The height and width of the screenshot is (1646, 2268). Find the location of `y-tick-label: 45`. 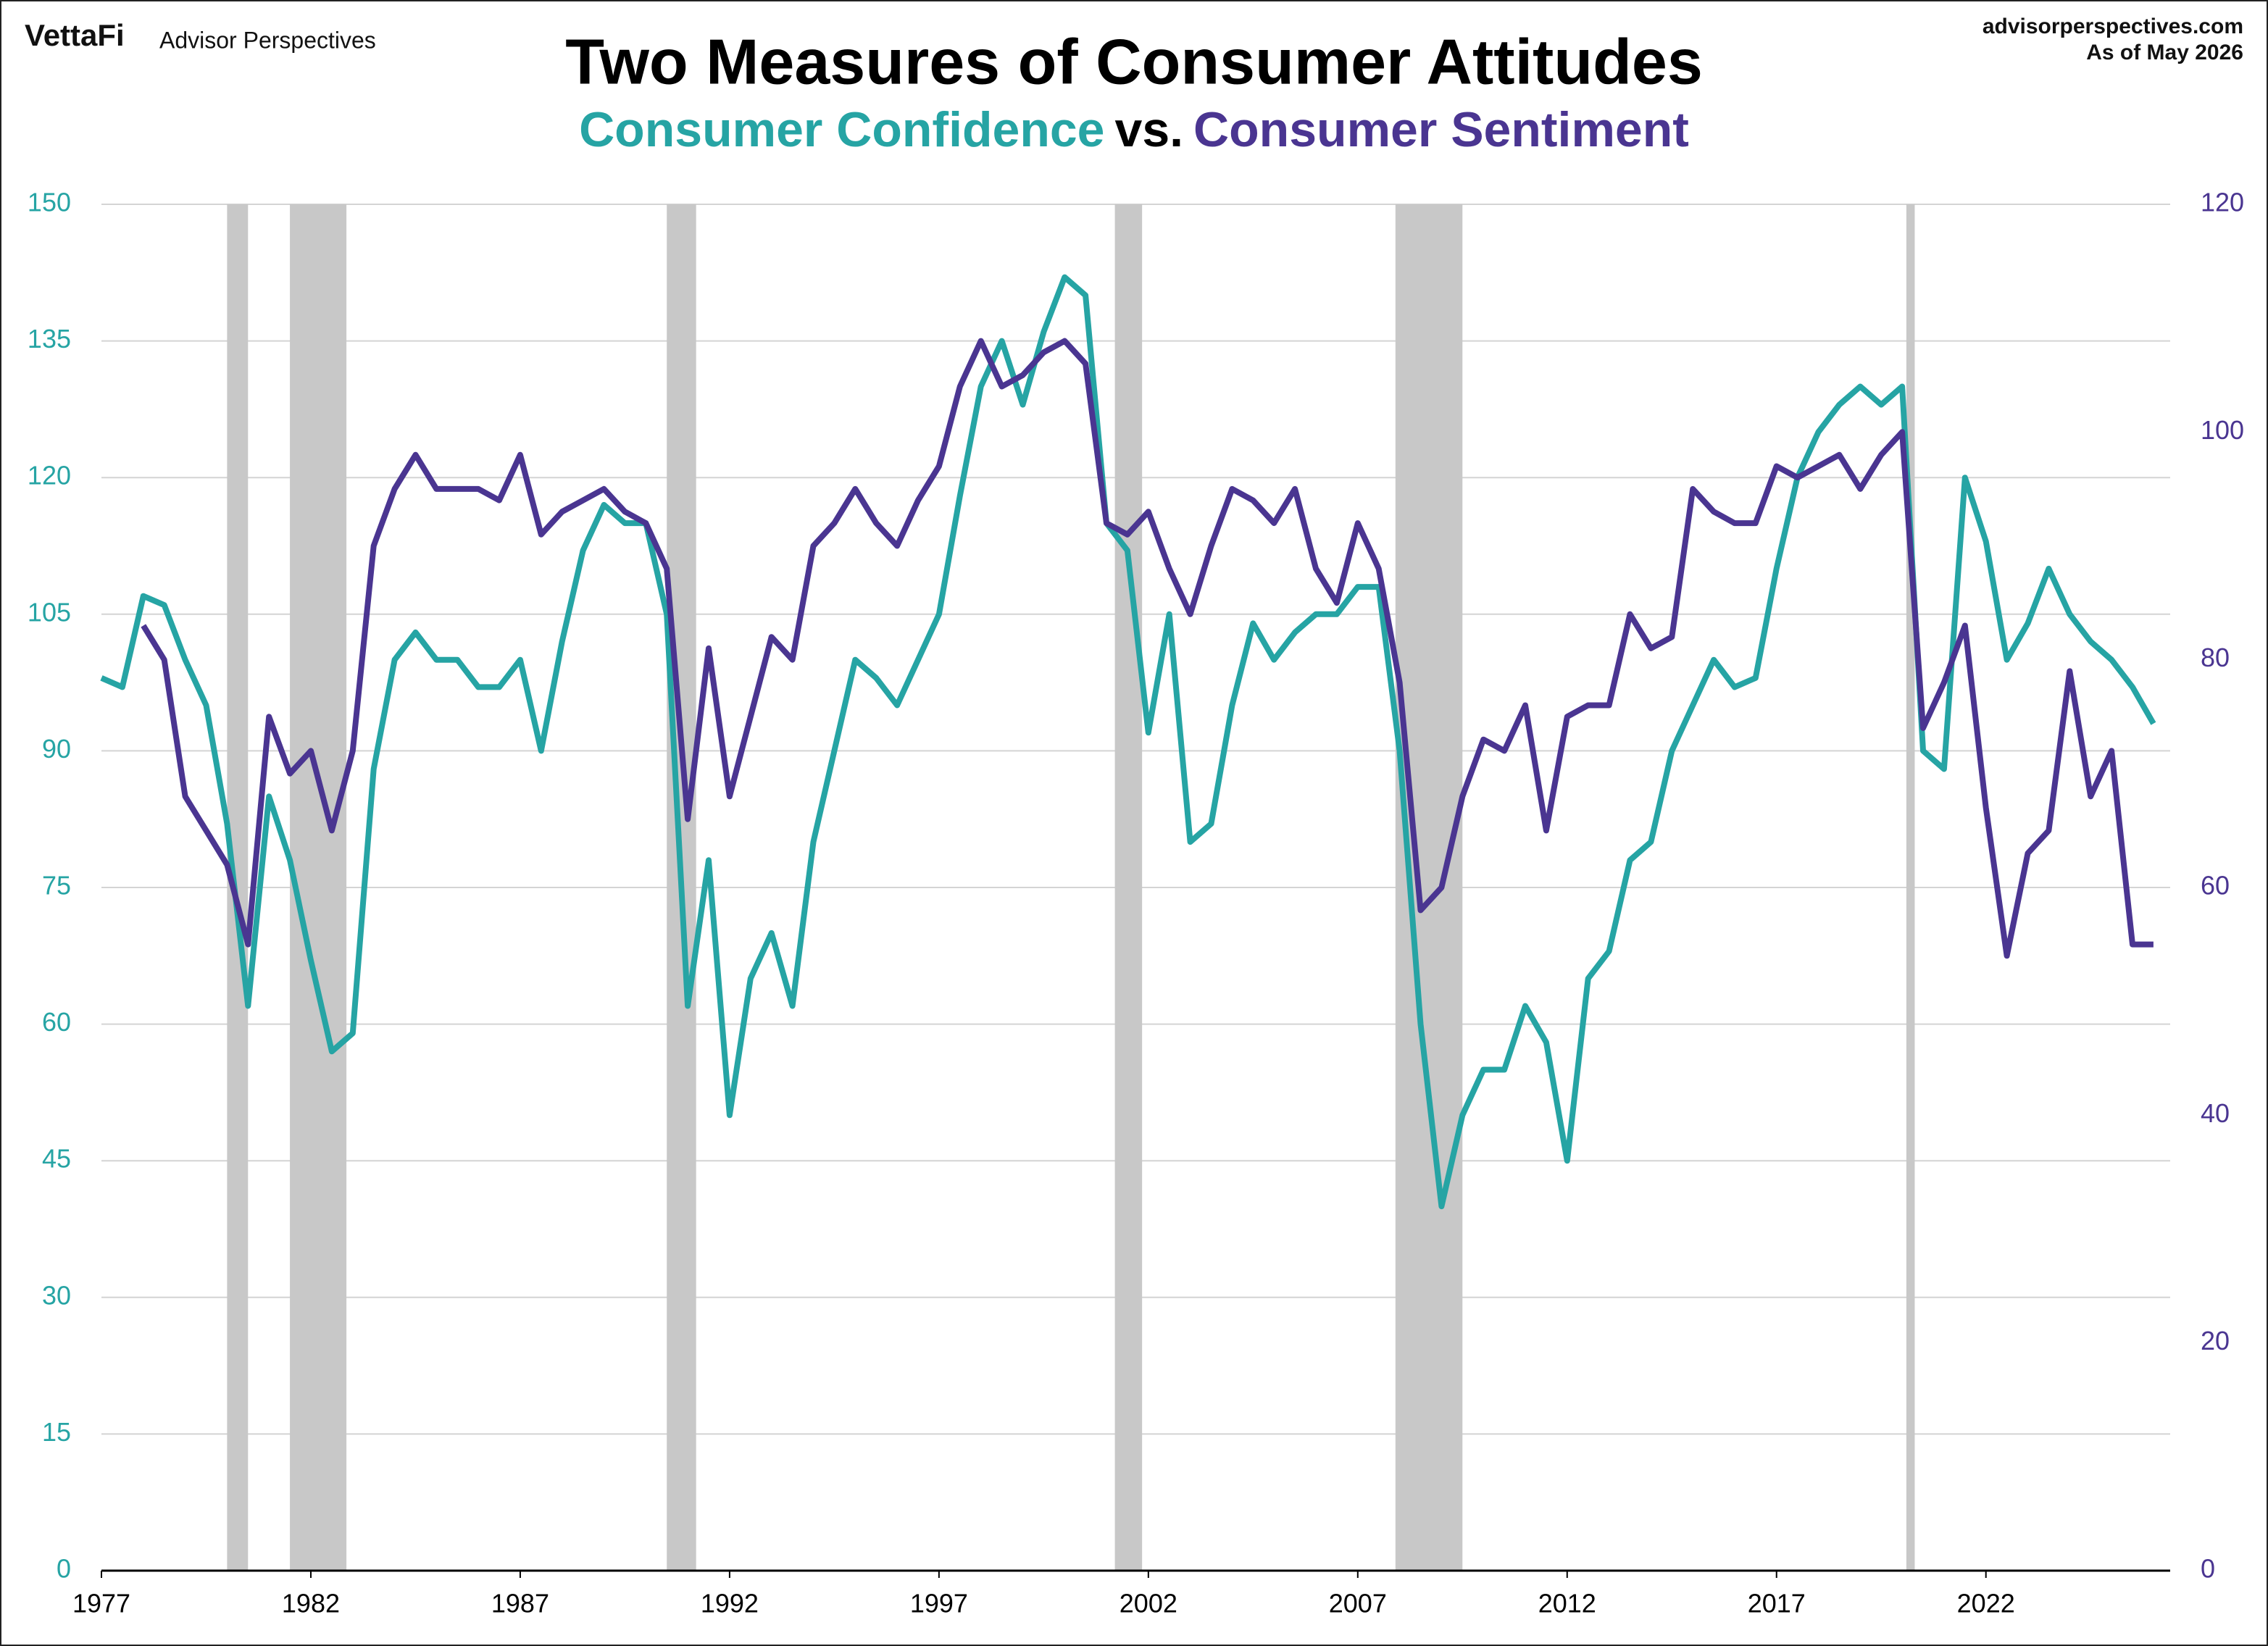

y-tick-label: 45 is located at coordinates (56, 1159).